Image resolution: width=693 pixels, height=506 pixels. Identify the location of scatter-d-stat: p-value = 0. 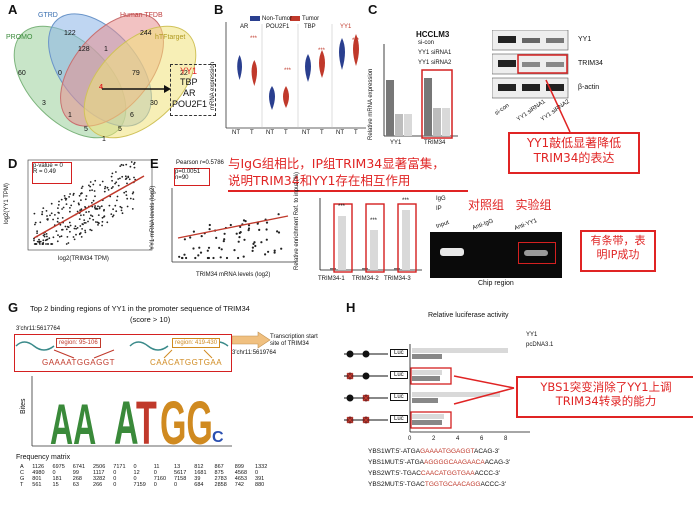
(48, 166).